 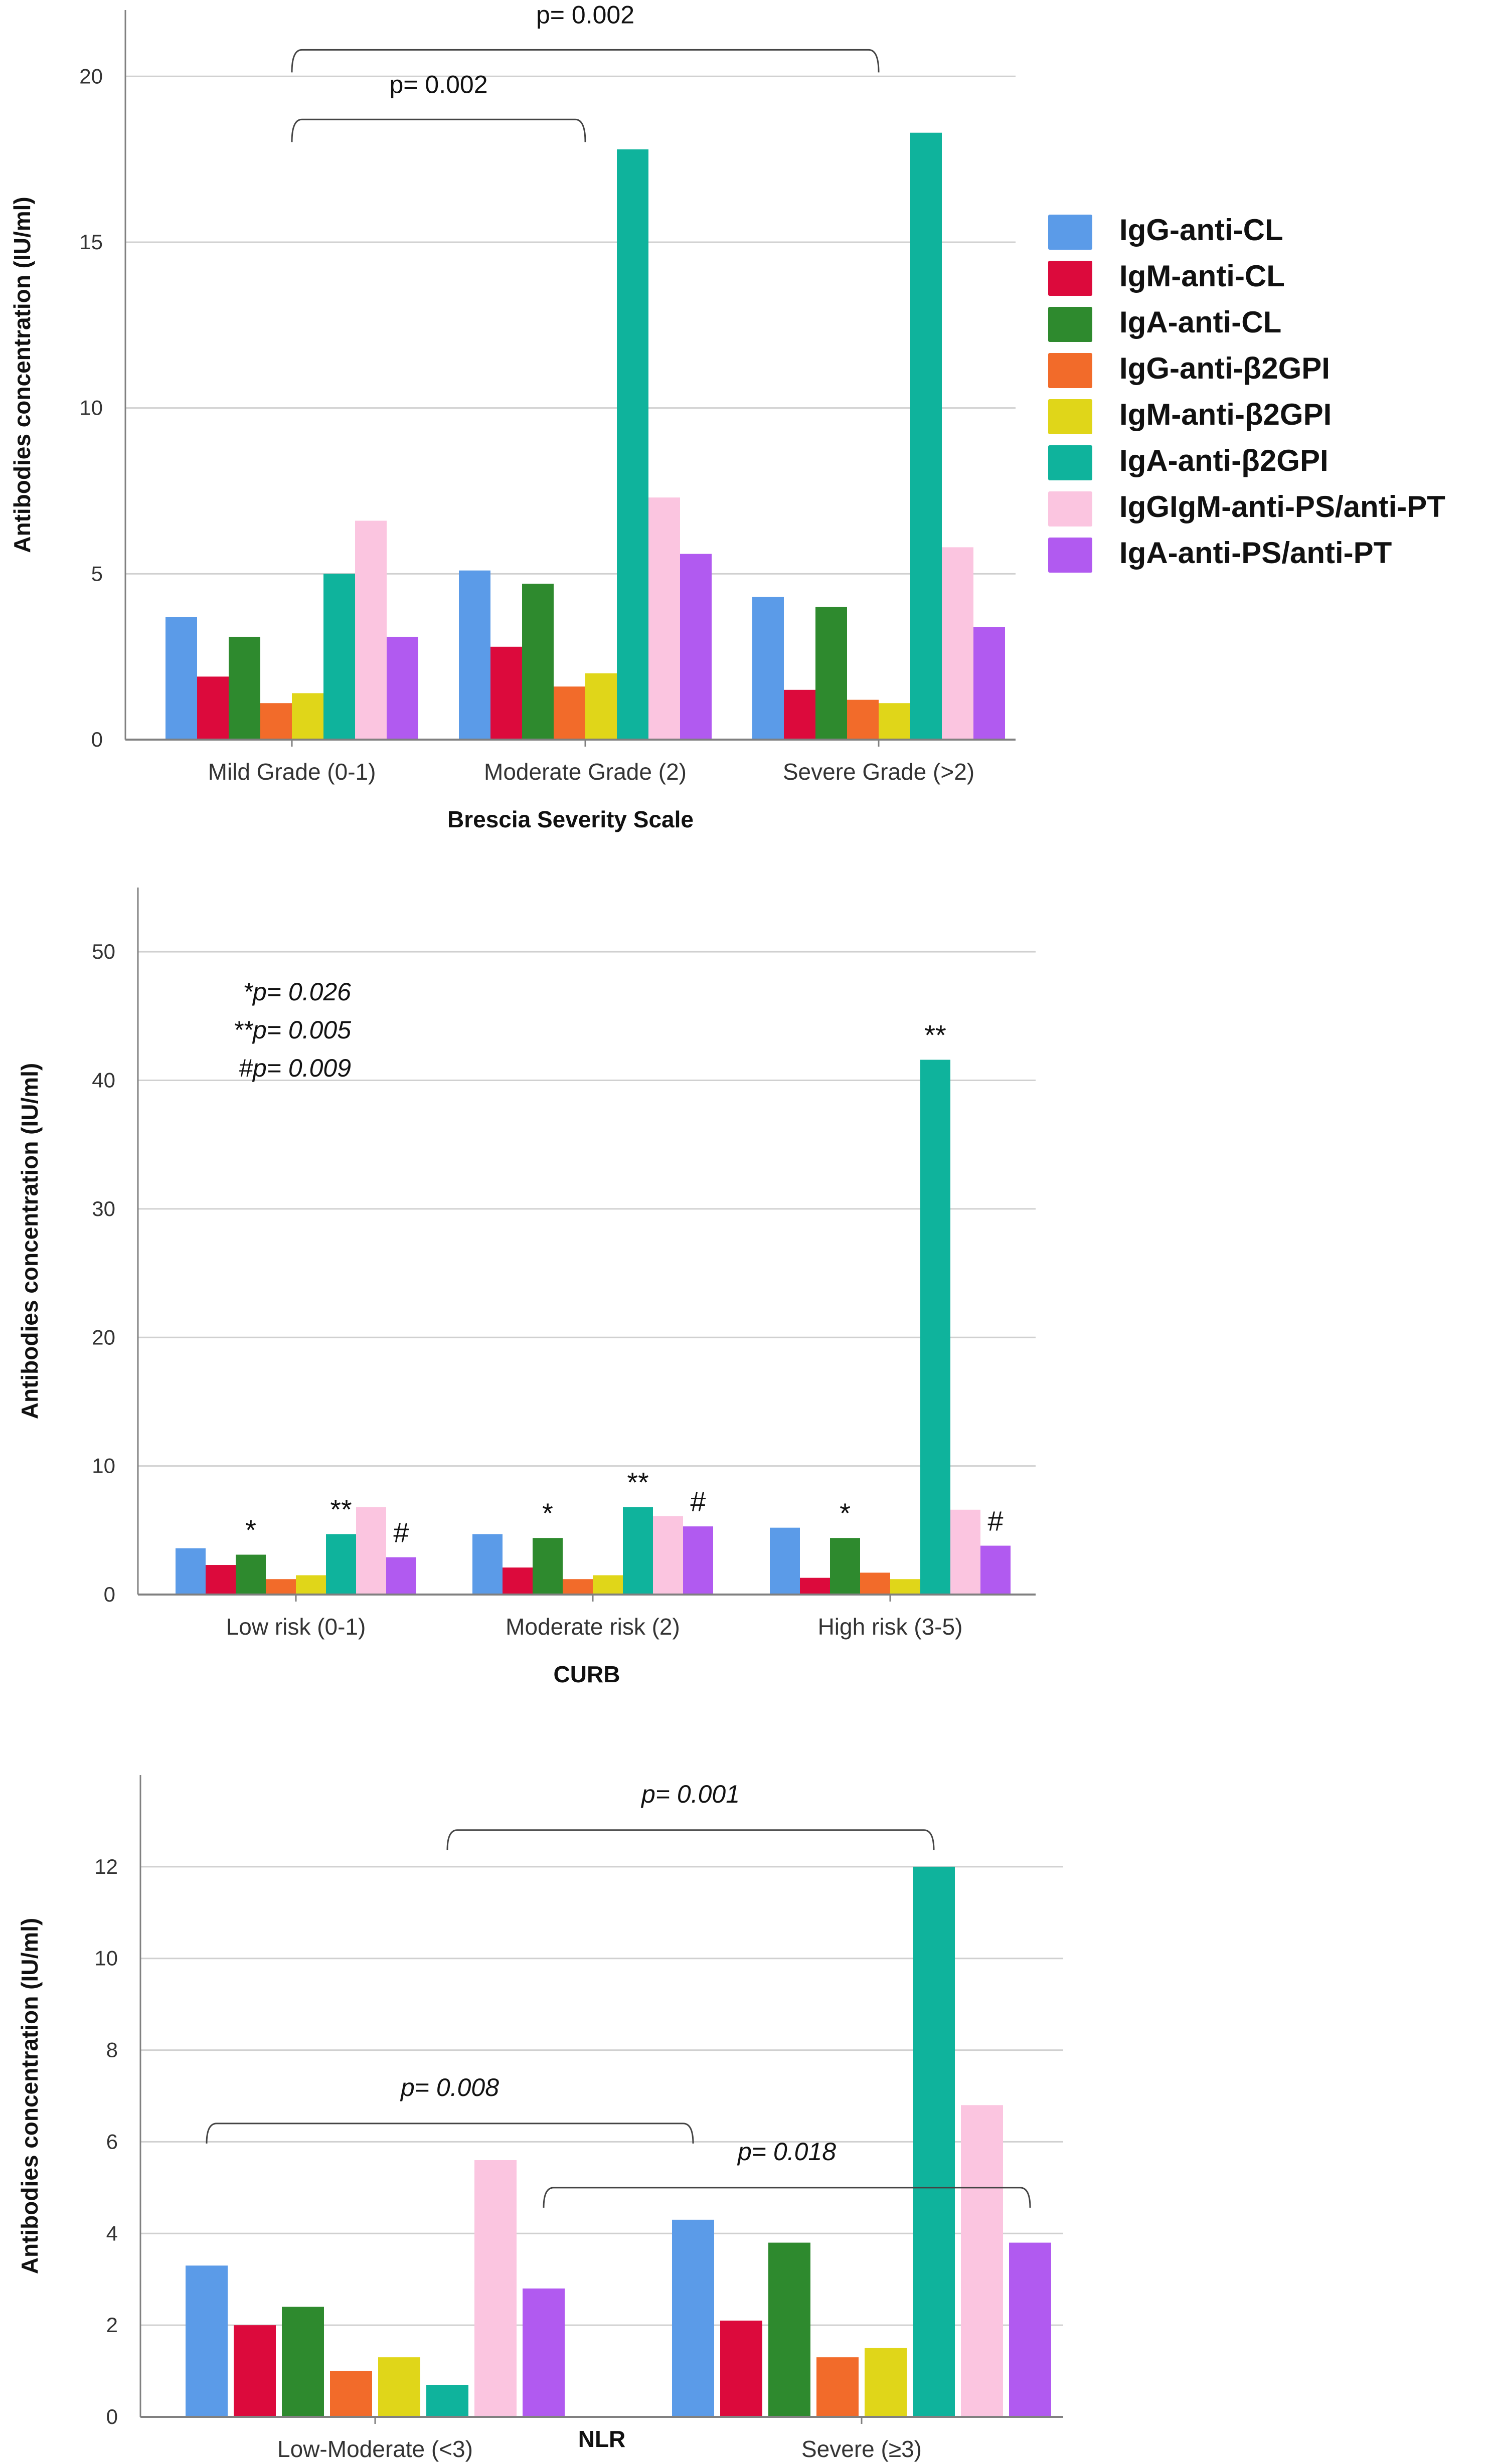 What do you see at coordinates (91, 76) in the screenshot?
I see `y-tick-label: 20` at bounding box center [91, 76].